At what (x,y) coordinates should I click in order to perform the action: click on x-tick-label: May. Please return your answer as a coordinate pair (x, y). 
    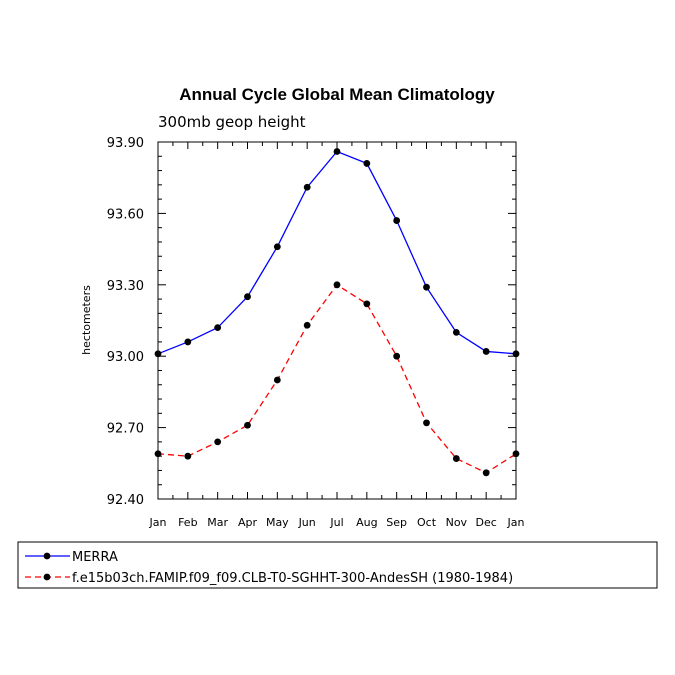
    Looking at the image, I should click on (277, 522).